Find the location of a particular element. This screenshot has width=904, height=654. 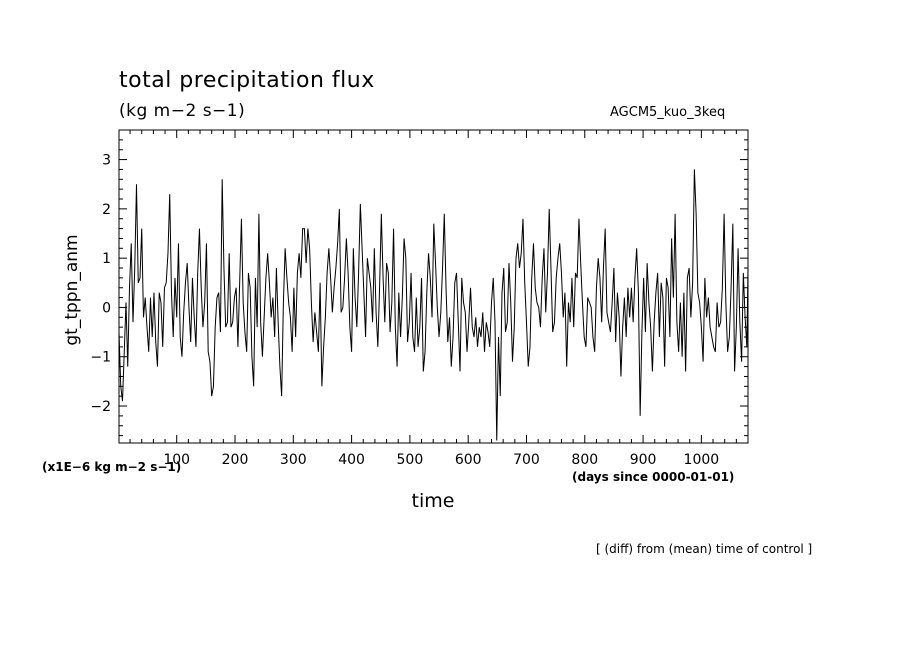

x-axis-label: time is located at coordinates (433, 501).